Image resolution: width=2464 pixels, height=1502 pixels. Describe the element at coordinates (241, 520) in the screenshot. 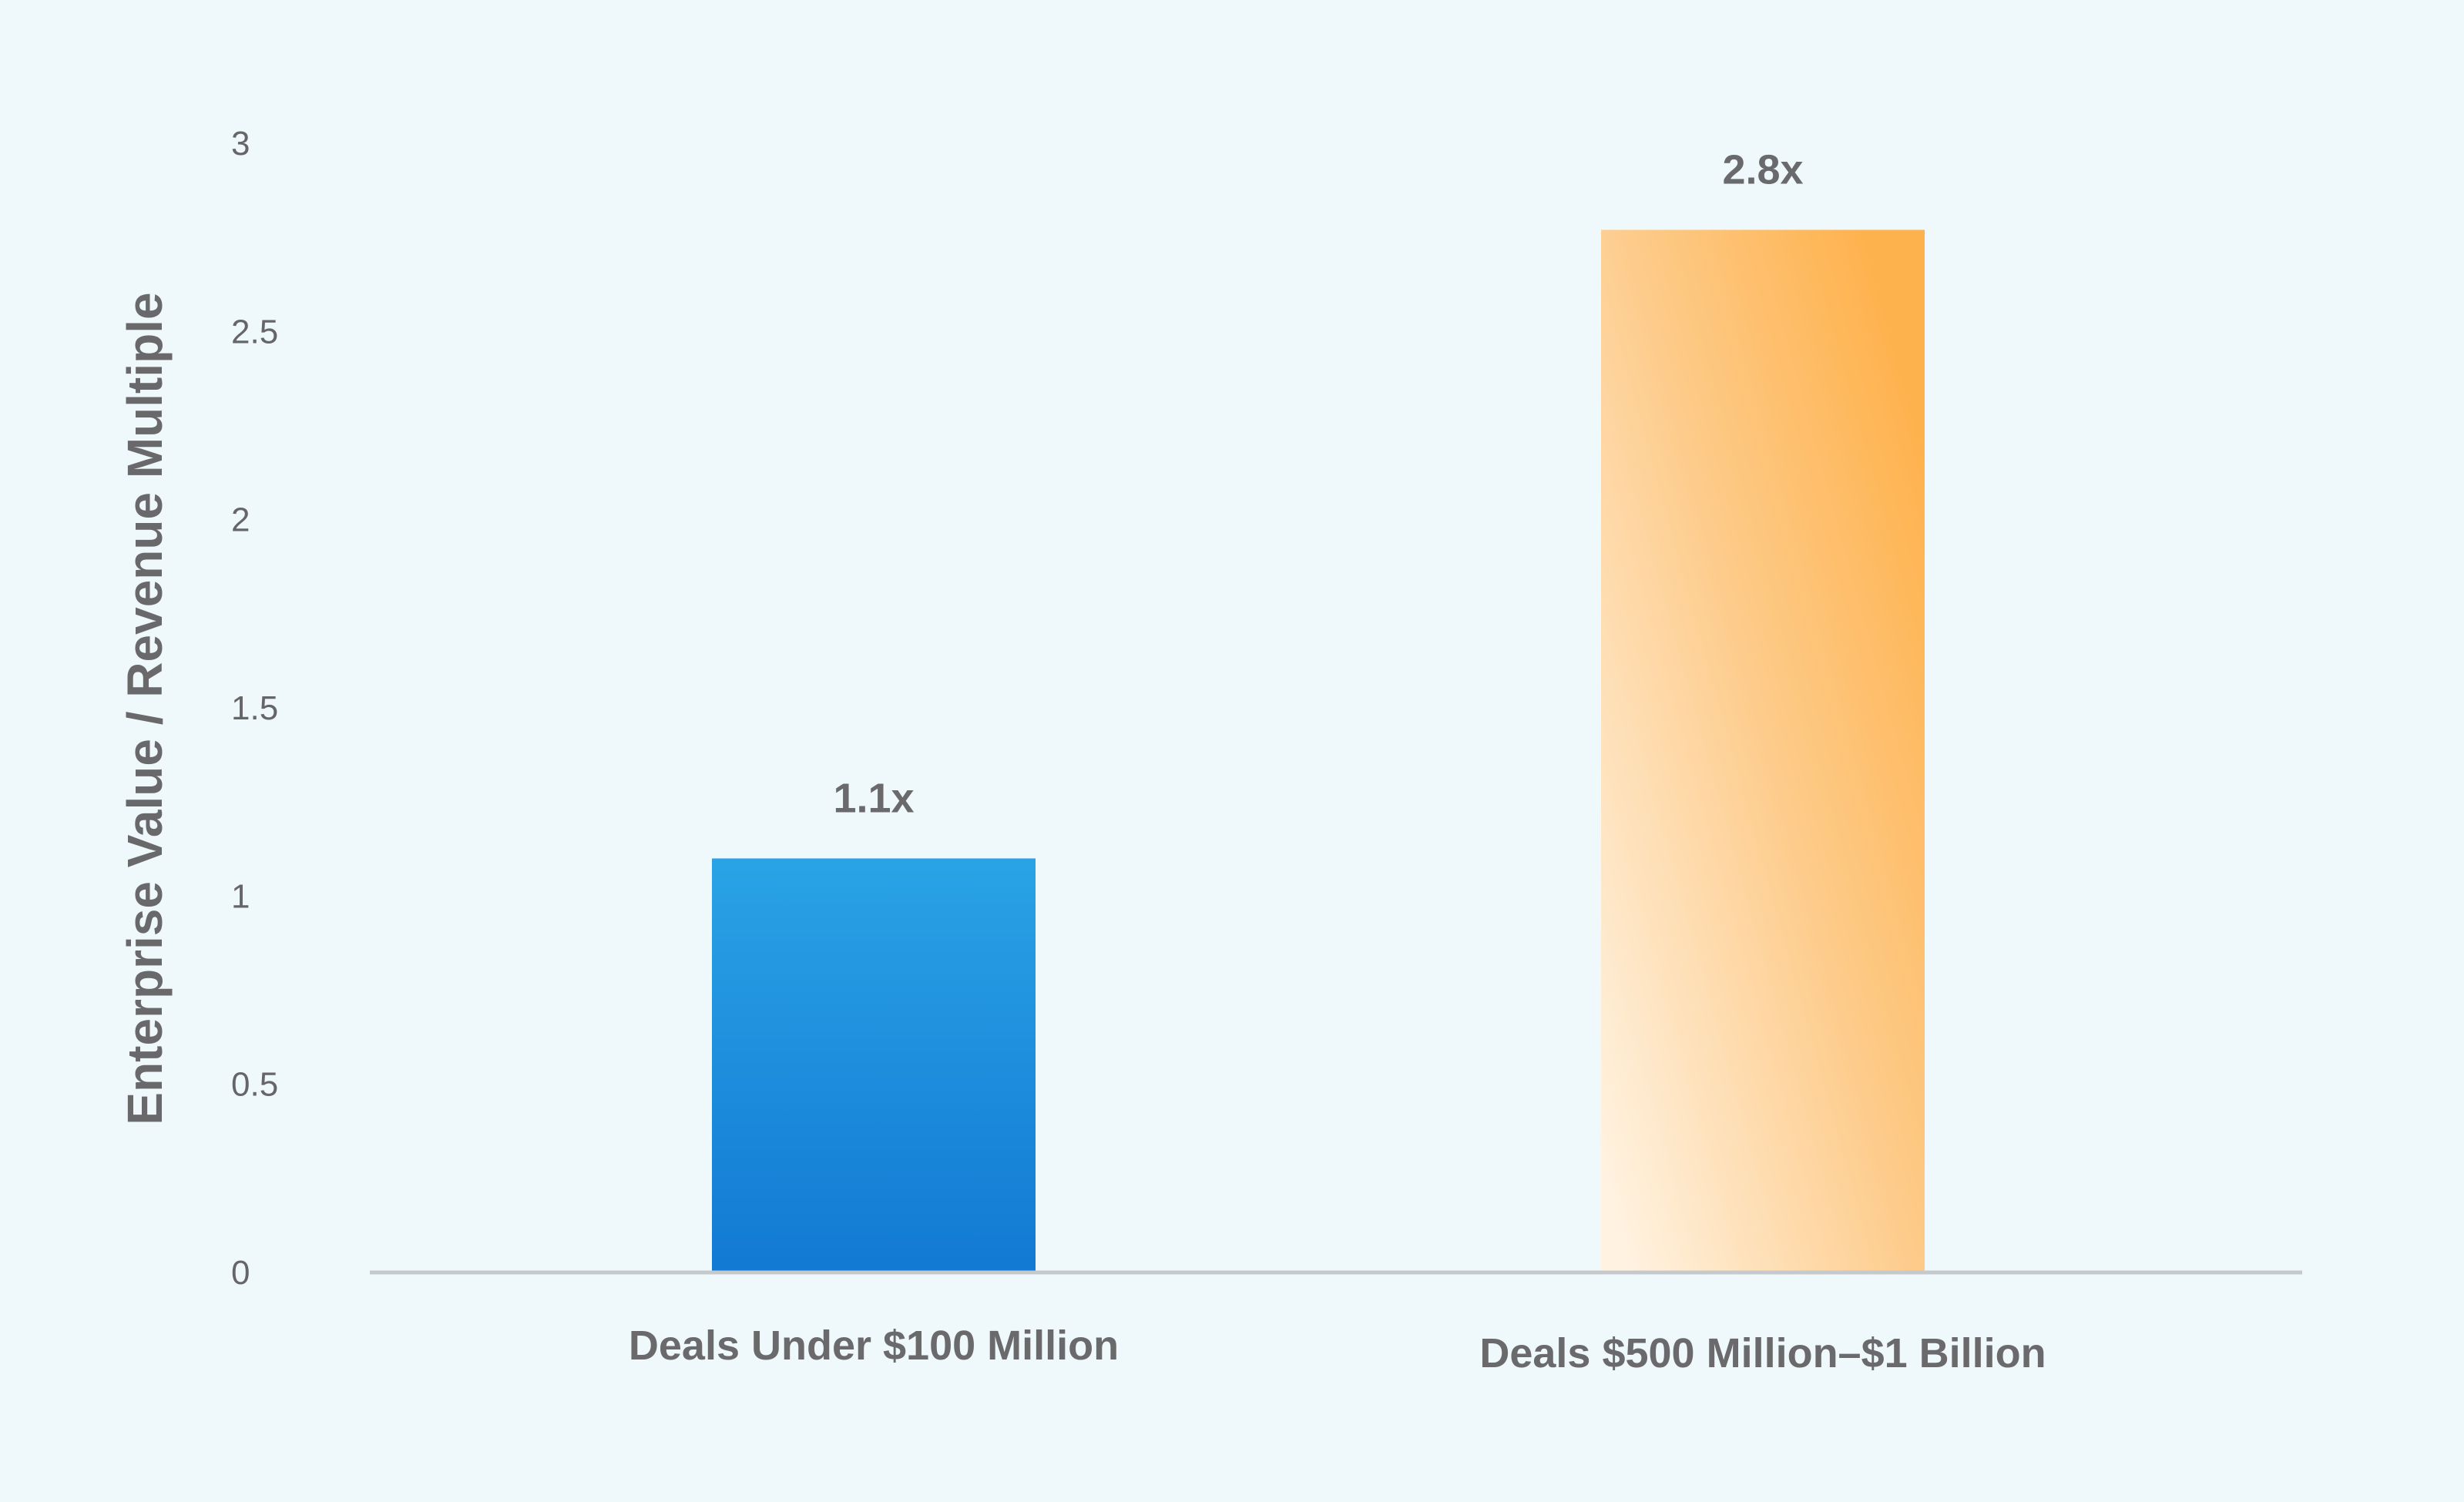

I see `y-tick-label: 2` at that location.